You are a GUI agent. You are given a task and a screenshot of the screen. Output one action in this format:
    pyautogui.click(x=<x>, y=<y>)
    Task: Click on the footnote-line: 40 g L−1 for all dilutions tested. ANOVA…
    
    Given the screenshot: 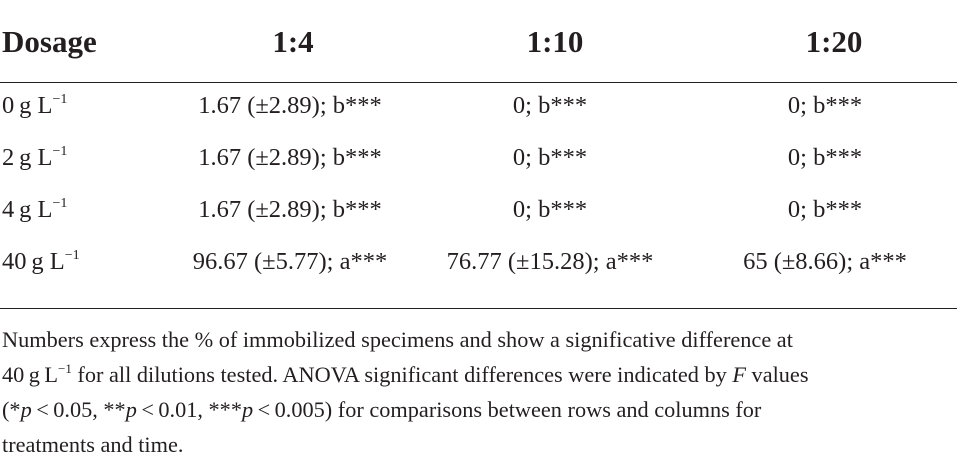 What is the action you would take?
    pyautogui.click(x=405, y=374)
    